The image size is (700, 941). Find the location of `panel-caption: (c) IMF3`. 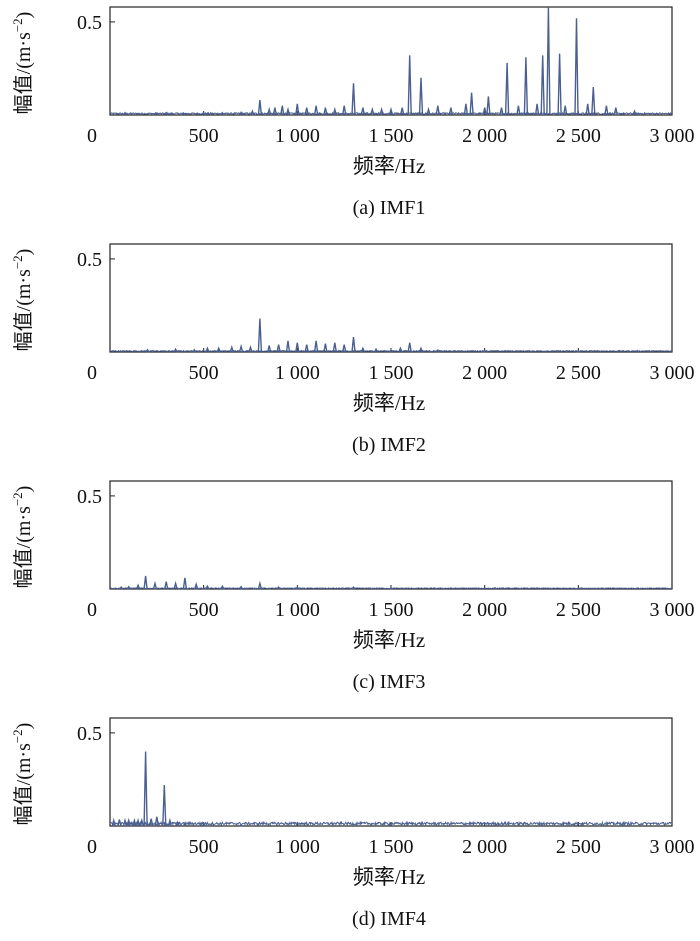

panel-caption: (c) IMF3 is located at coordinates (389, 682).